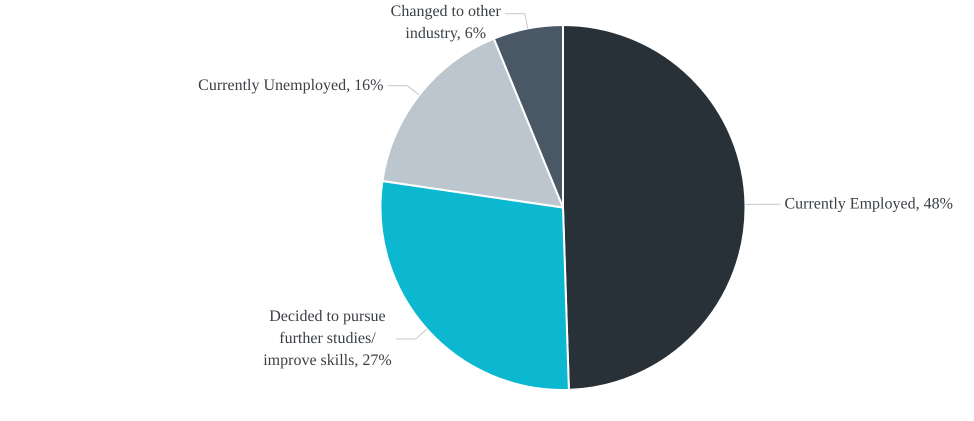 This screenshot has width=974, height=421. I want to click on slice-label: Changed to other industry, 6%, so click(446, 22).